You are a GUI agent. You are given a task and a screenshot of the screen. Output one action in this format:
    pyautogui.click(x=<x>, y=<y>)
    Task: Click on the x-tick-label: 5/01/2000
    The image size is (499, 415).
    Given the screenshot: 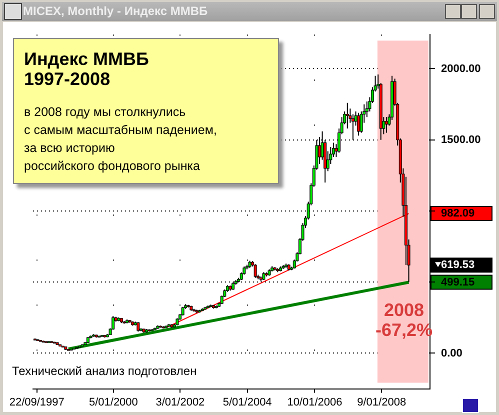 What is the action you would take?
    pyautogui.click(x=113, y=402)
    